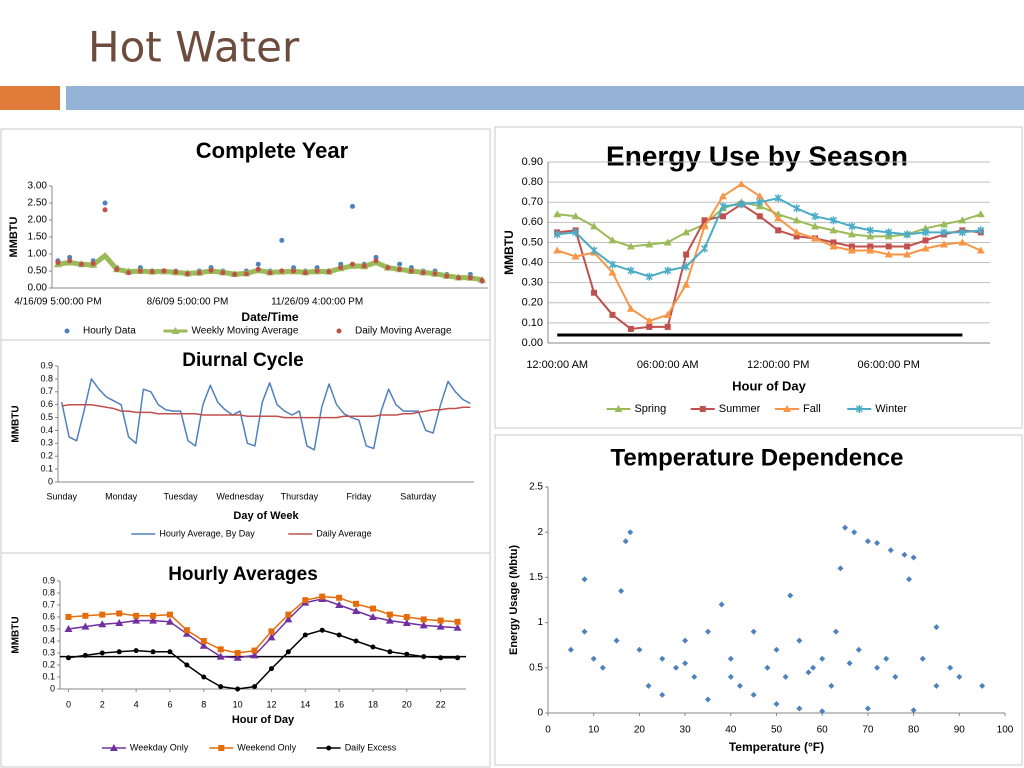  What do you see at coordinates (109, 331) in the screenshot?
I see `legend-label: Hourly Data` at bounding box center [109, 331].